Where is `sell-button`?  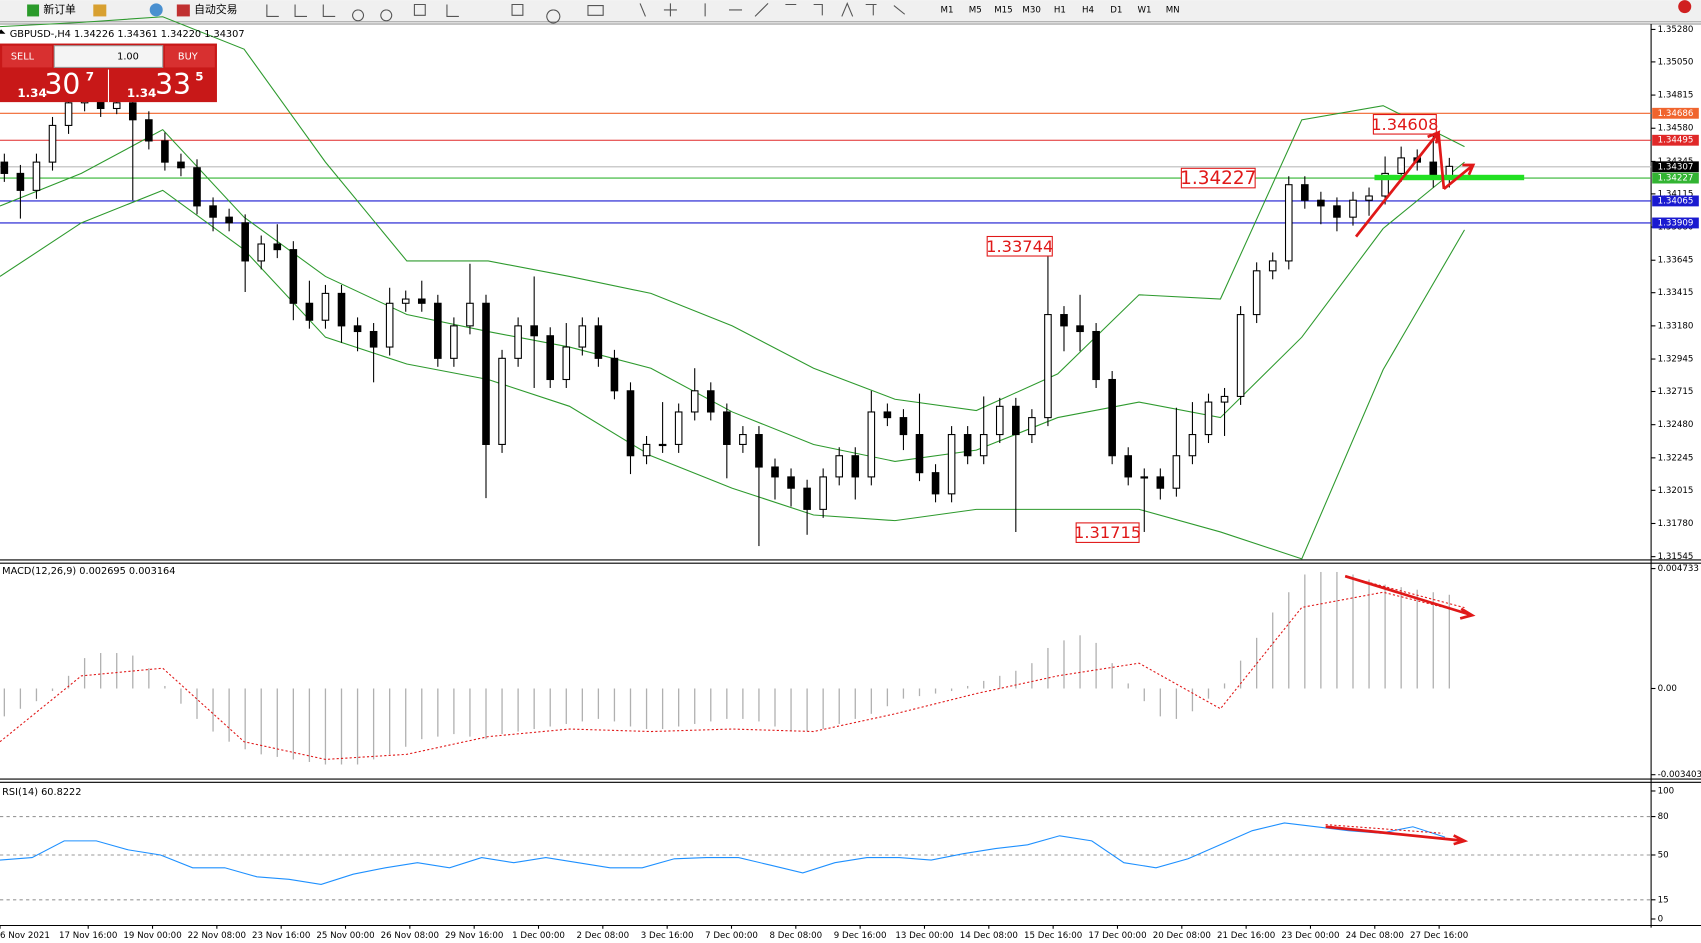
sell-button is located at coordinates (27, 56).